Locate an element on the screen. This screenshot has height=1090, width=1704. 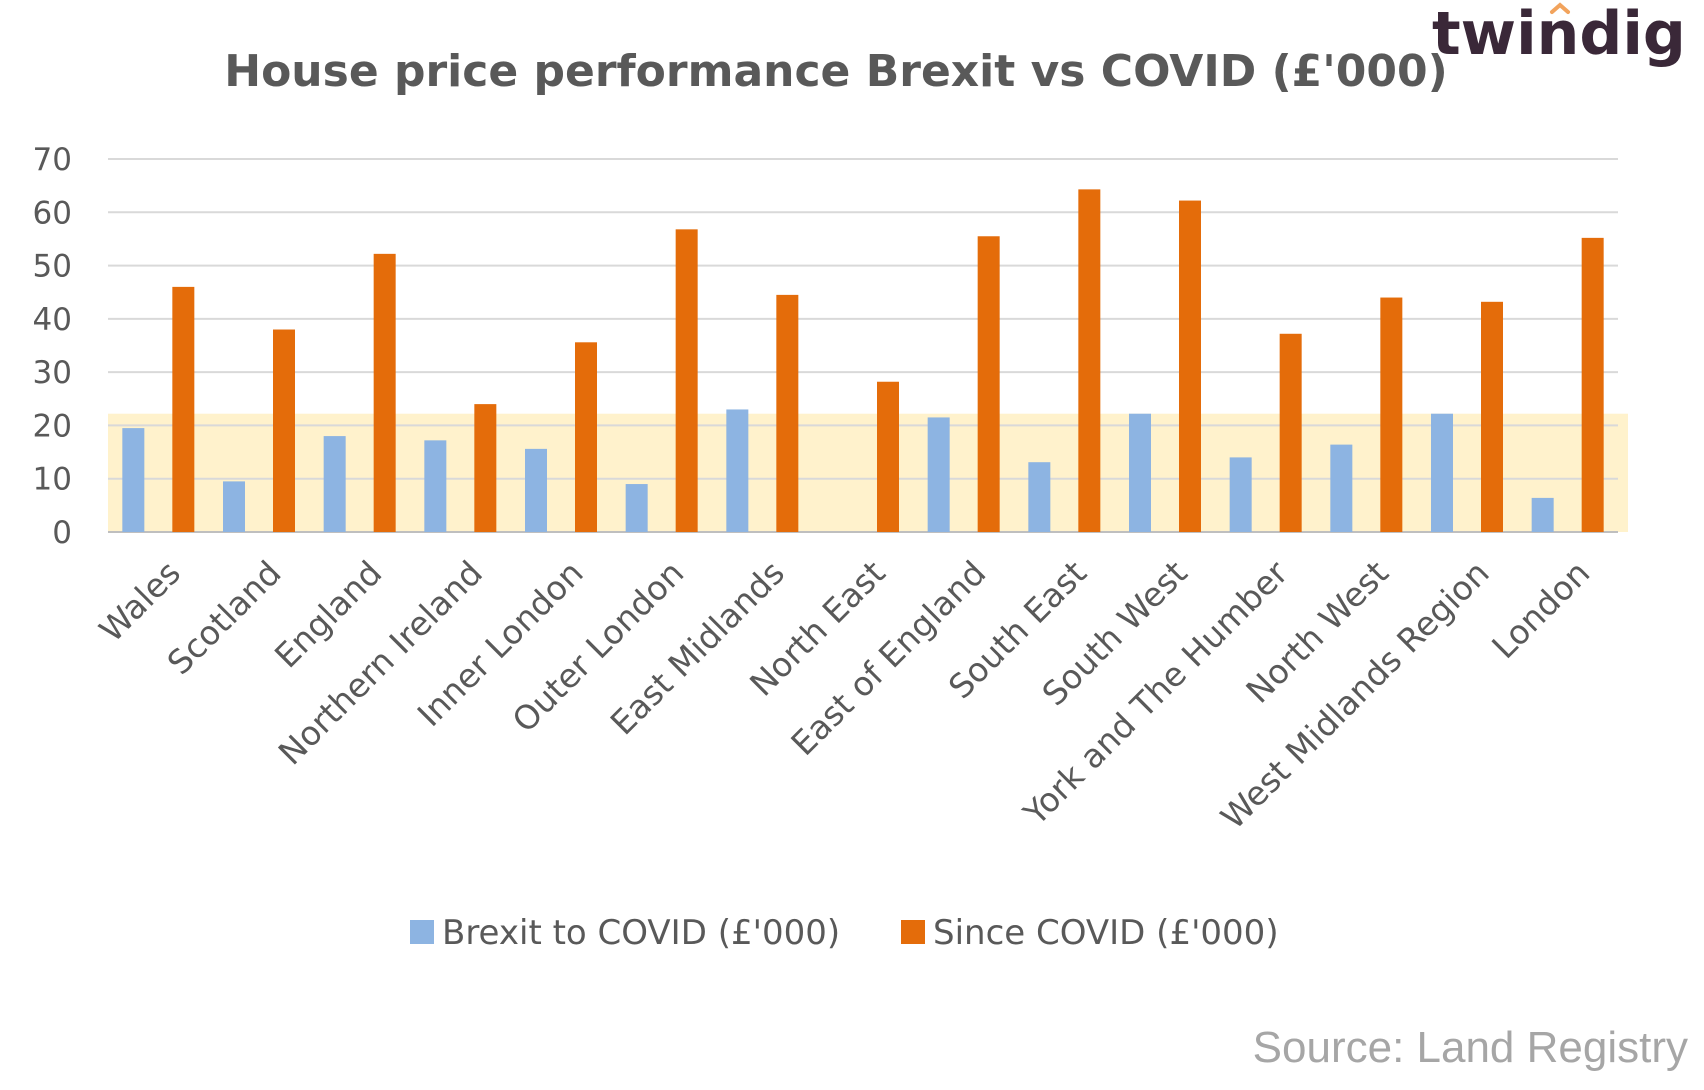
x-category-label: Outer London is located at coordinates (598, 646).